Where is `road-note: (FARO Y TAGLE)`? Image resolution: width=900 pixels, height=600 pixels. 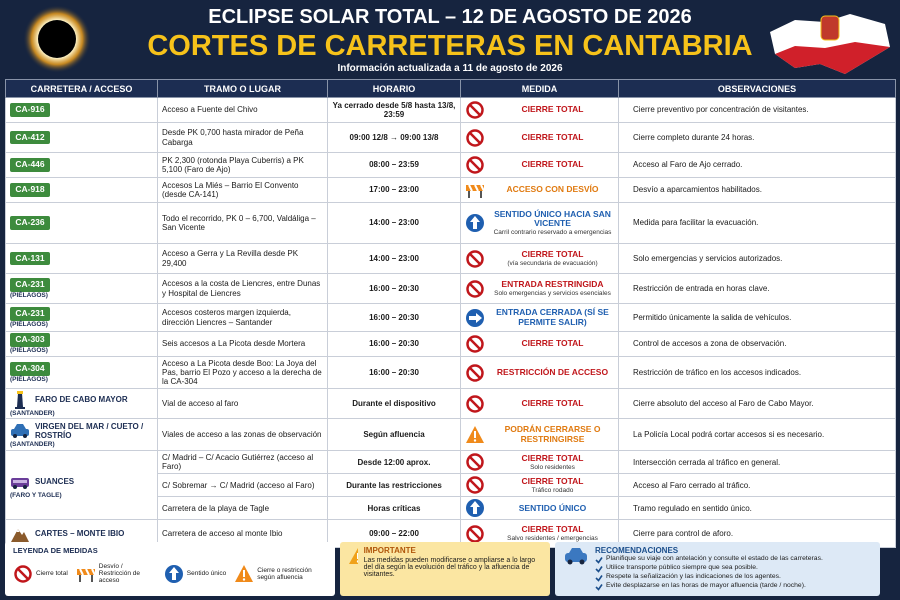
road-note: (FARO Y TAGLE) is located at coordinates (36, 495).